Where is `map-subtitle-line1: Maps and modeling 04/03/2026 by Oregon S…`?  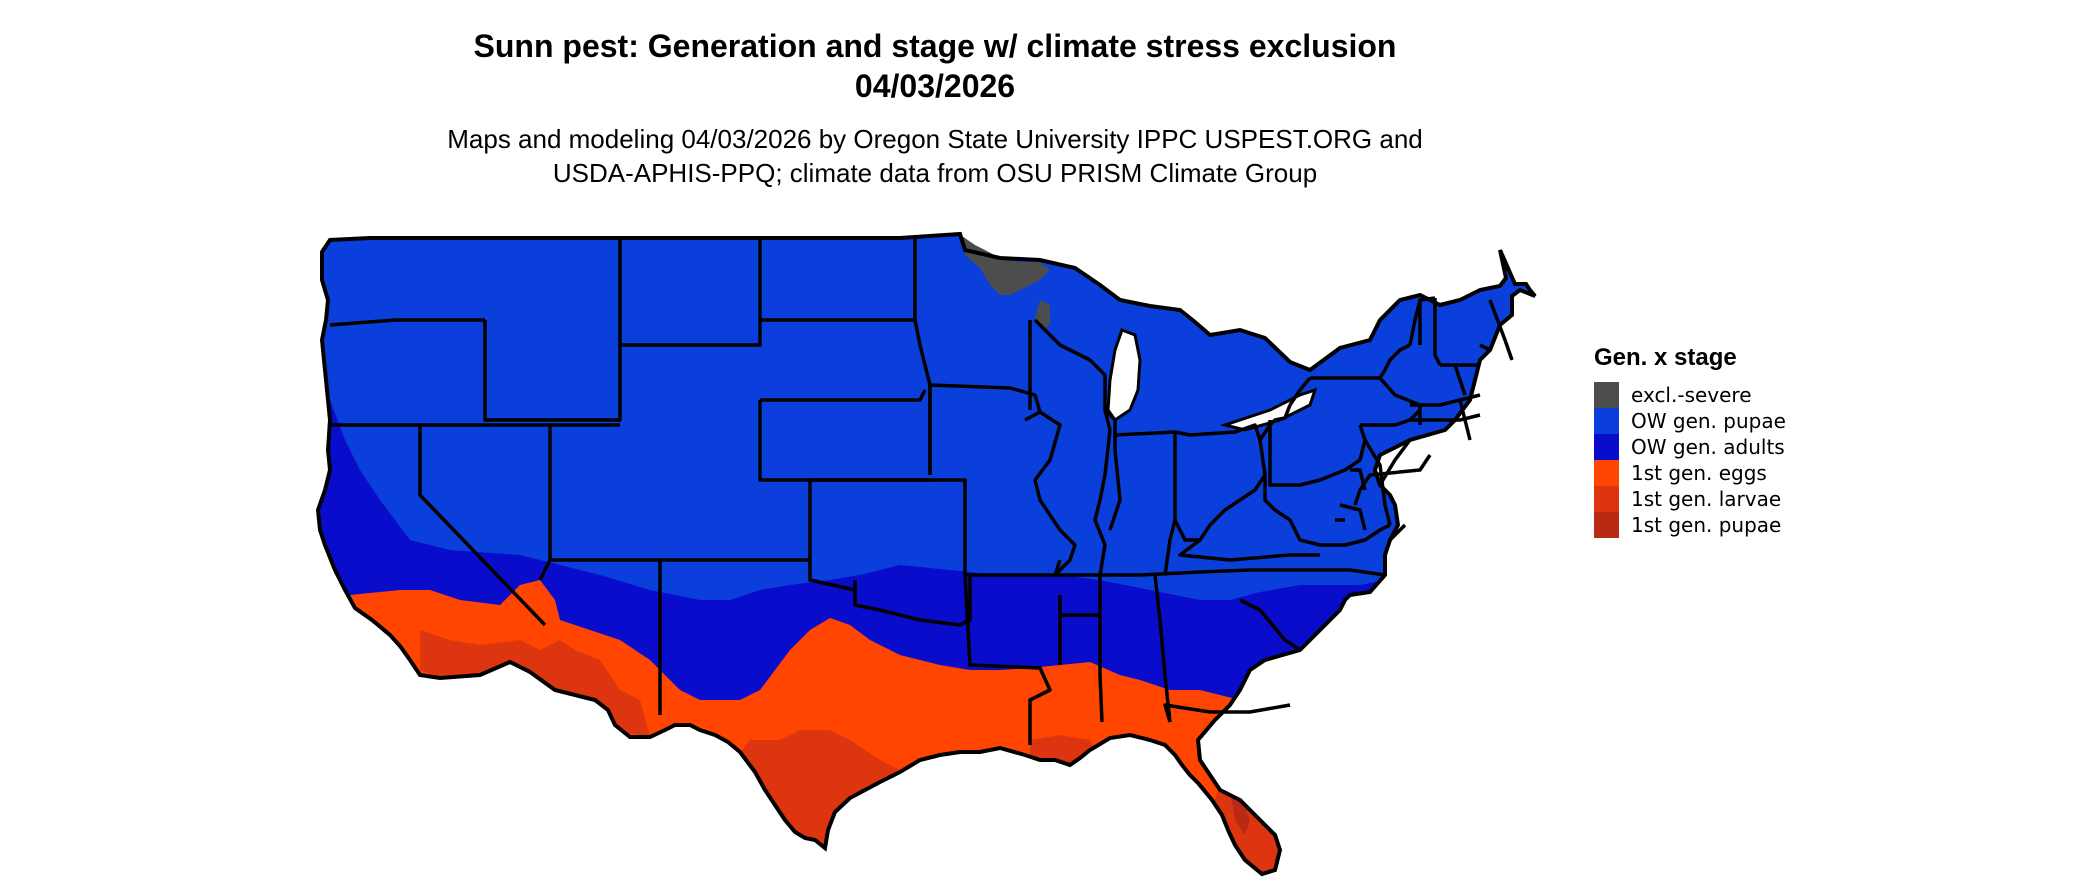
map-subtitle-line1: Maps and modeling 04/03/2026 by Oregon S… is located at coordinates (935, 139).